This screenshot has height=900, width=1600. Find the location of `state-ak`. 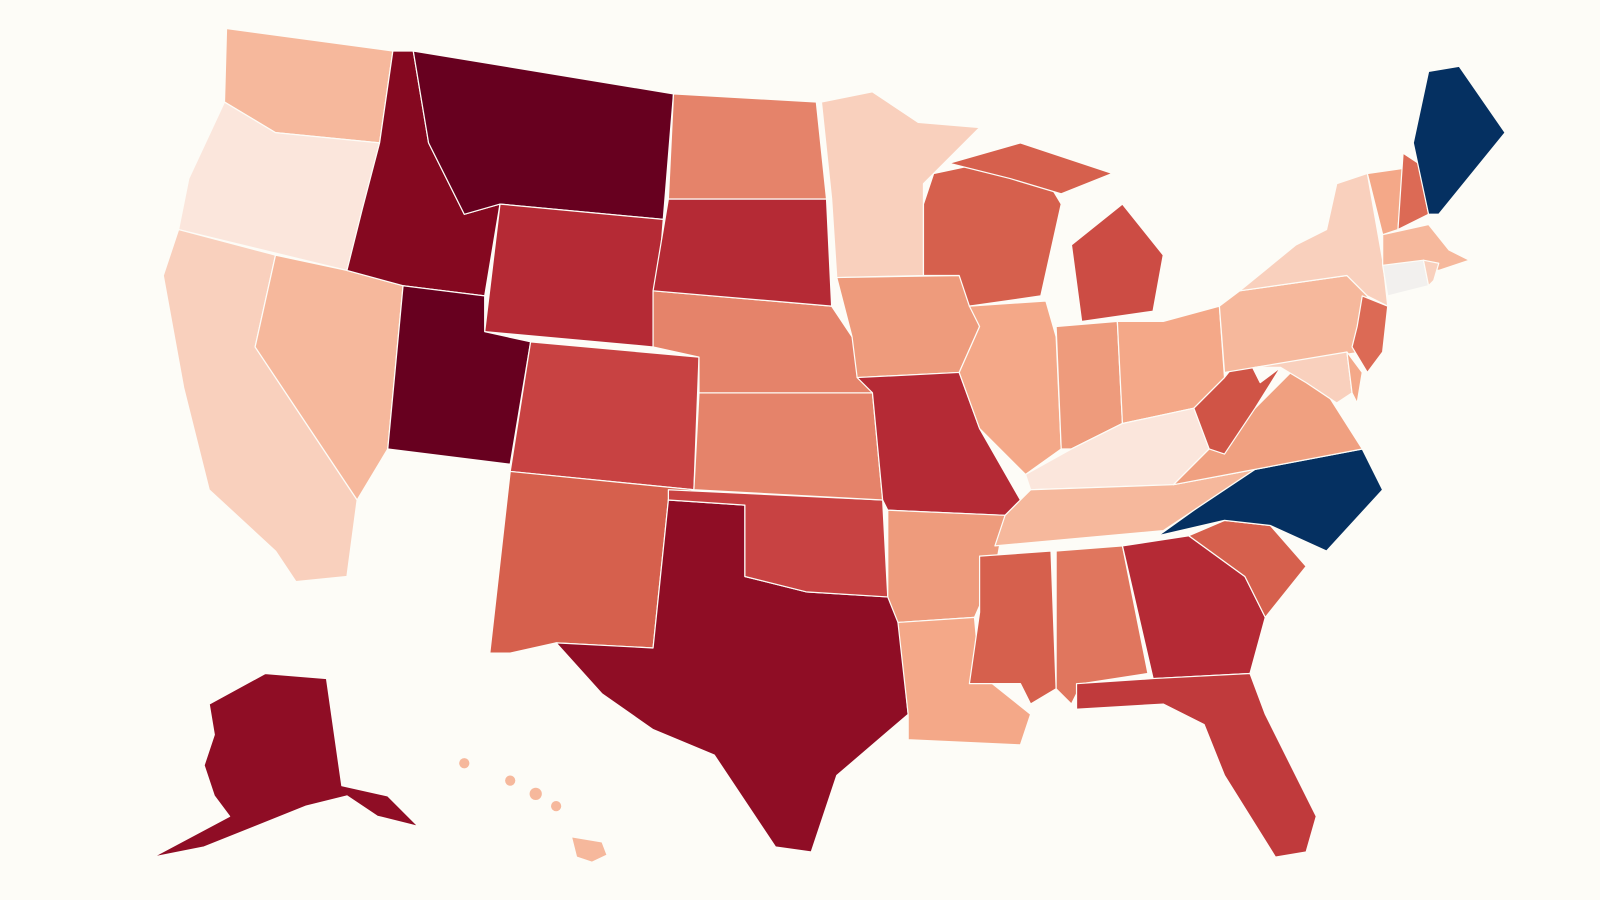

state-ak is located at coordinates (285, 765).